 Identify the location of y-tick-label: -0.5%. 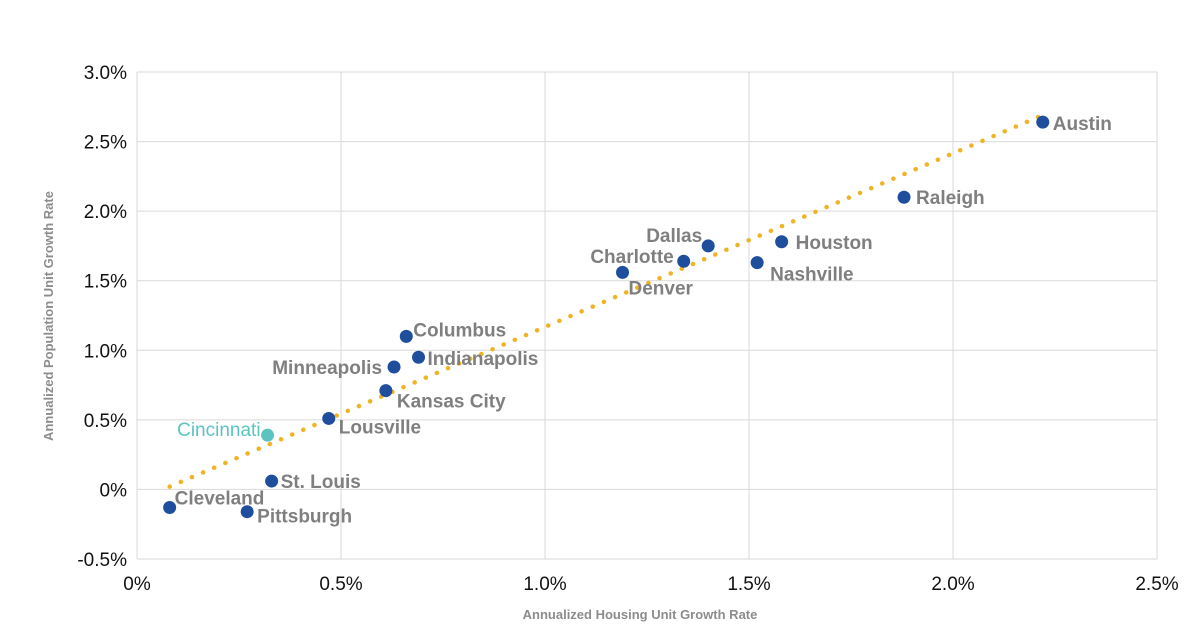
(102, 560).